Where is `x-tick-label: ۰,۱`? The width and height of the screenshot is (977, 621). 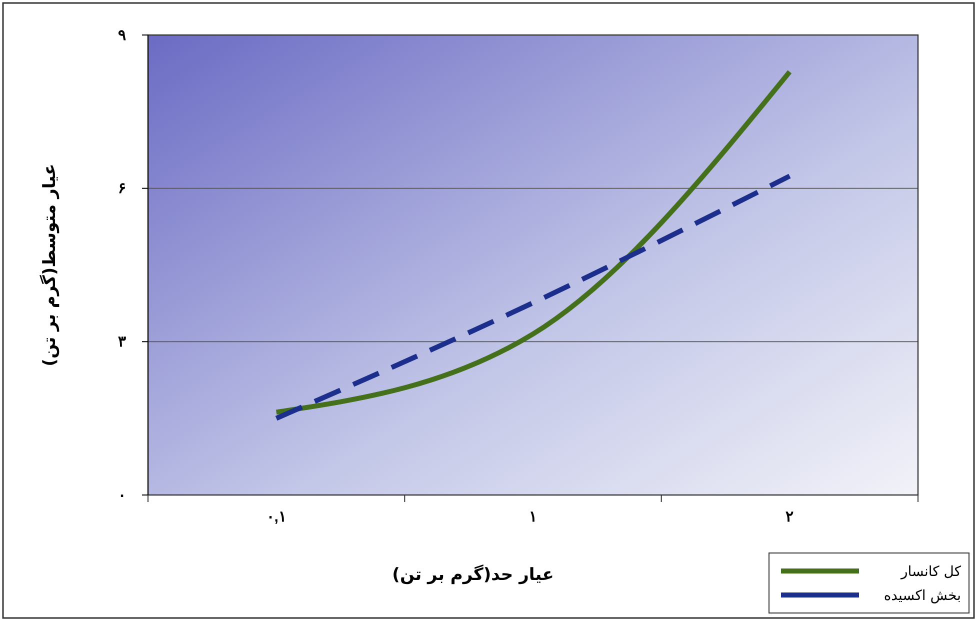 x-tick-label: ۰,۱ is located at coordinates (276, 517).